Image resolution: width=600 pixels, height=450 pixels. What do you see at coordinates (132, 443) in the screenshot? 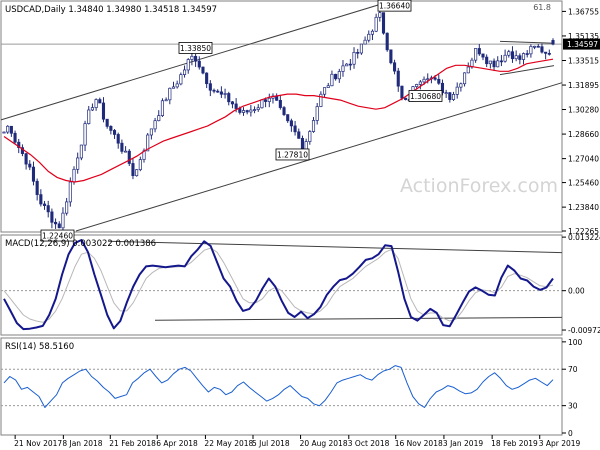
I see `x-tick-label: 21 Feb 2018` at bounding box center [132, 443].